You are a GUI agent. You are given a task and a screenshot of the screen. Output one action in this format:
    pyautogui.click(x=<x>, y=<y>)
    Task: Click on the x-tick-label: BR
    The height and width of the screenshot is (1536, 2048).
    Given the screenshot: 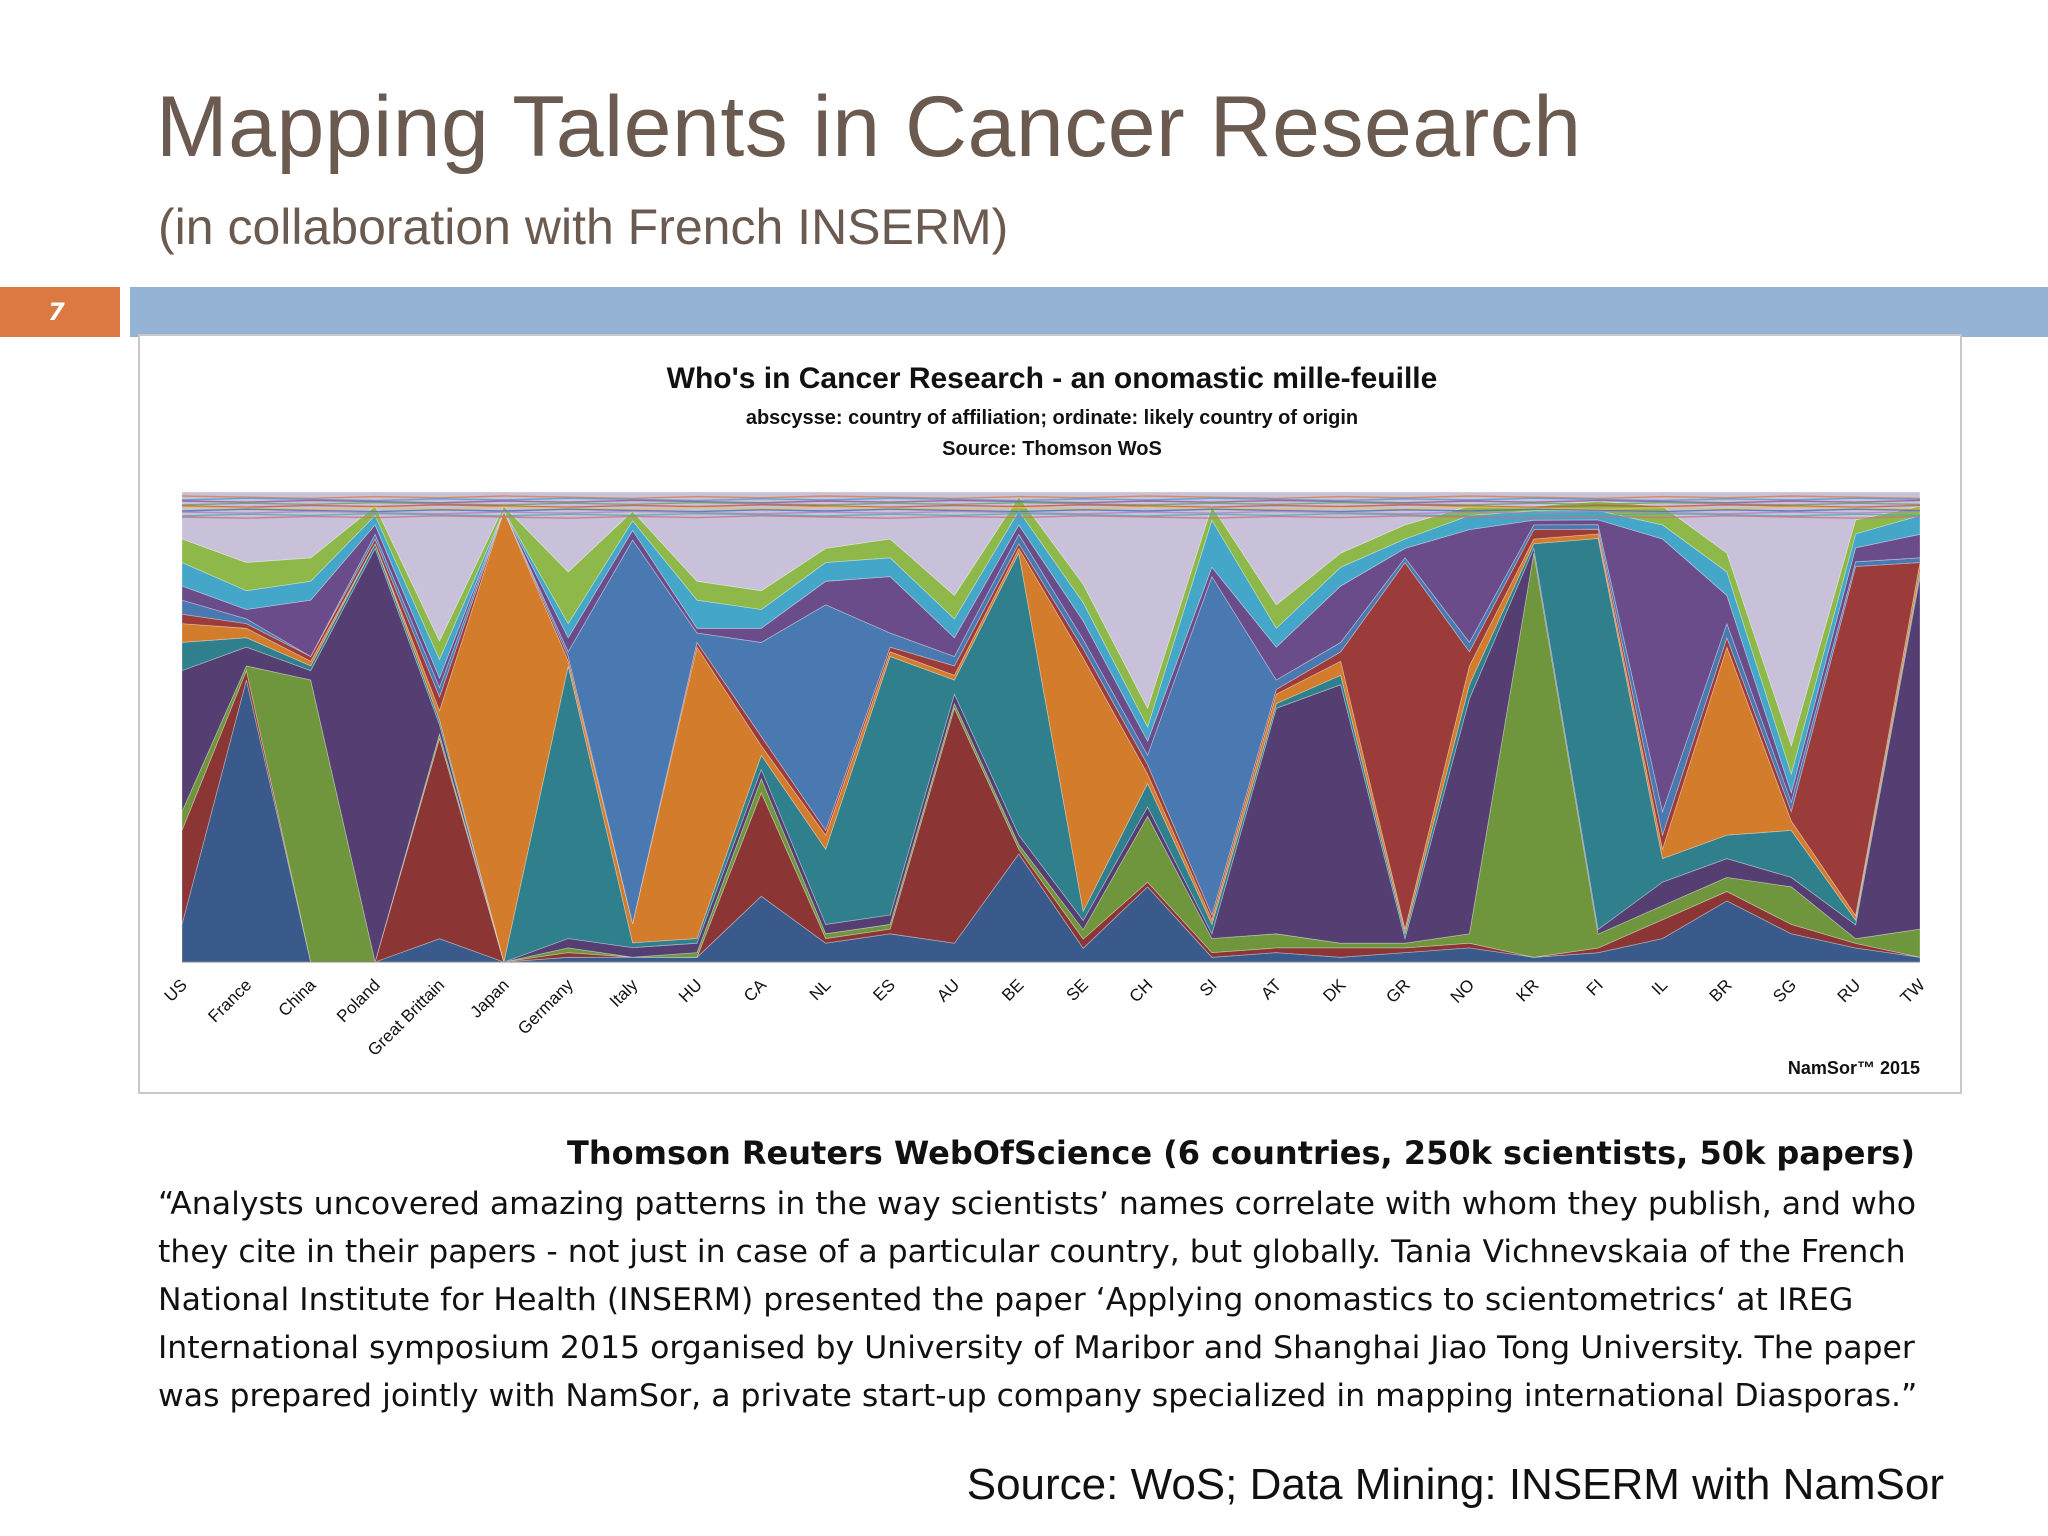 What is the action you would take?
    pyautogui.click(x=1721, y=990)
    